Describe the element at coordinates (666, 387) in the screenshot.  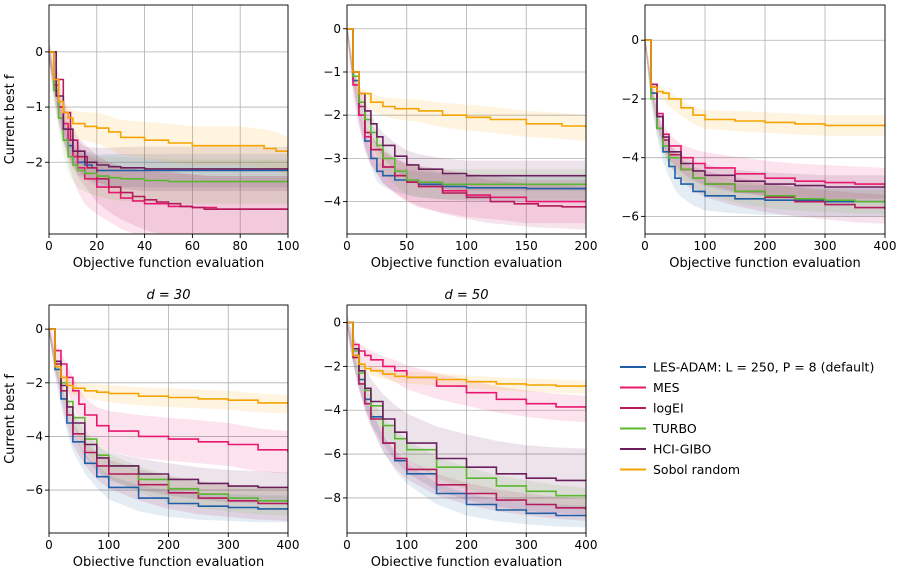
I see `legend-label-mes: MES` at that location.